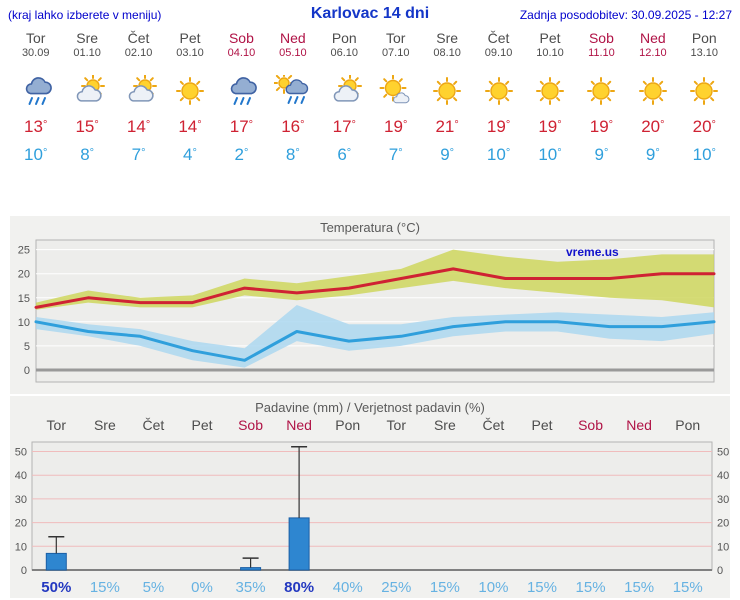 This screenshot has width=740, height=600. I want to click on day-column: Sre 01.10 15° 8°, so click(86, 97).